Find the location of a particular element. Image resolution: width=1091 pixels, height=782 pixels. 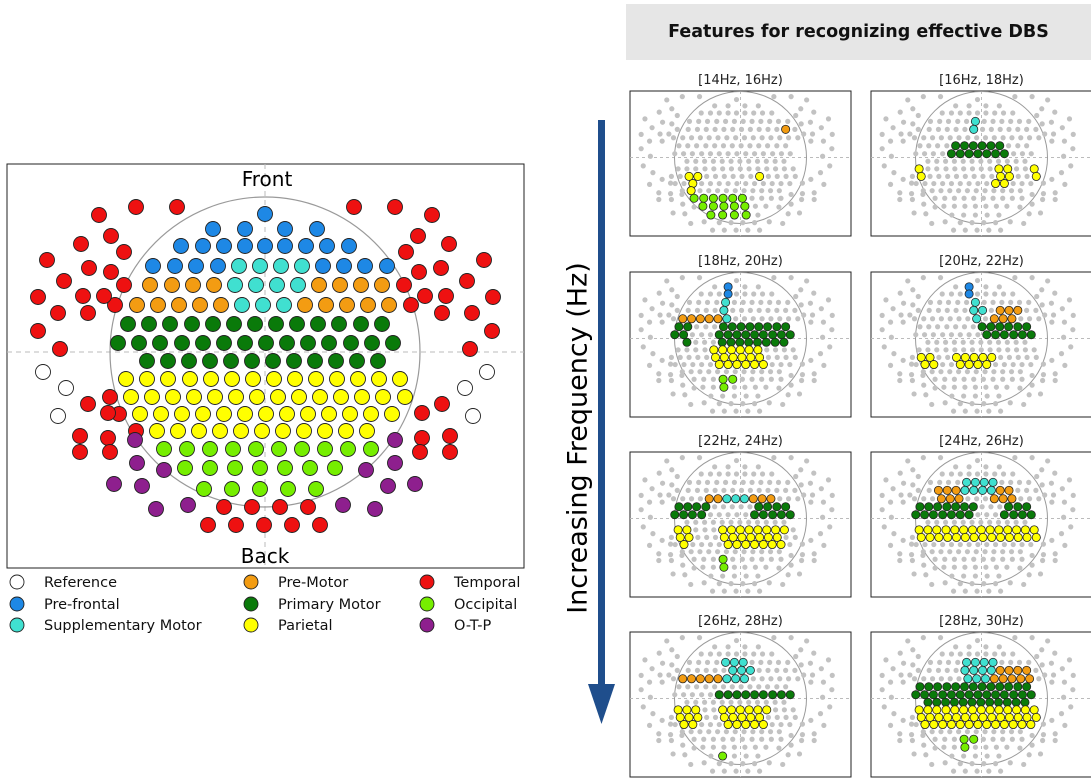

panel-electrode-premotor is located at coordinates (762, 499).